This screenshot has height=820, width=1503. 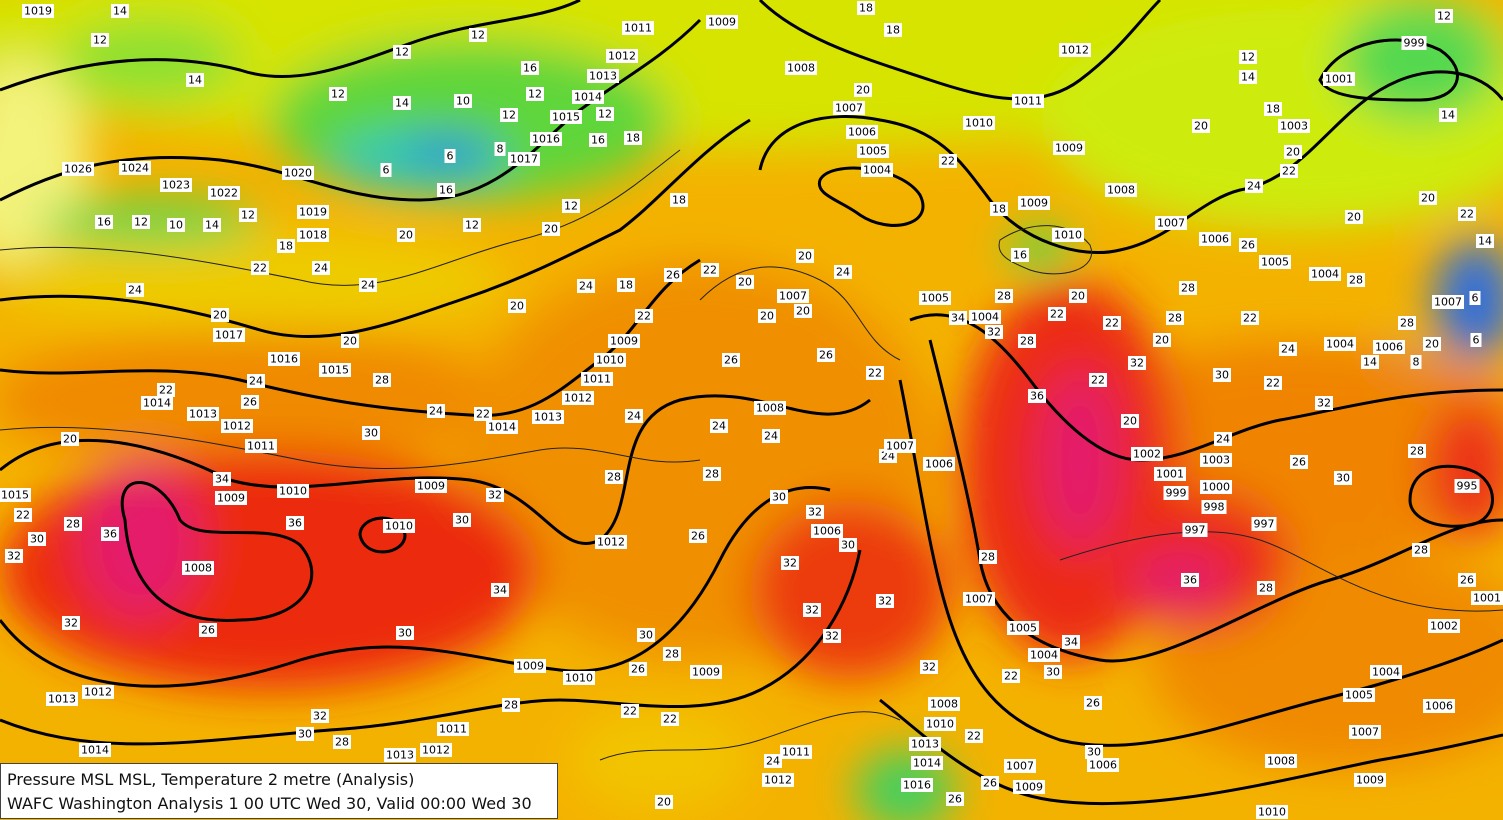 What do you see at coordinates (1272, 812) in the screenshot?
I see `isobar-label: 1010` at bounding box center [1272, 812].